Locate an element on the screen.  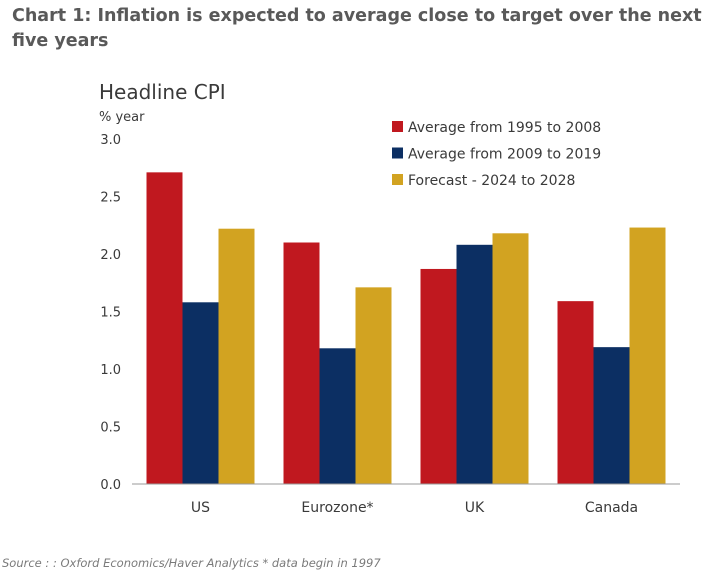
y-tick-label: 2.0 is located at coordinates (110, 255).